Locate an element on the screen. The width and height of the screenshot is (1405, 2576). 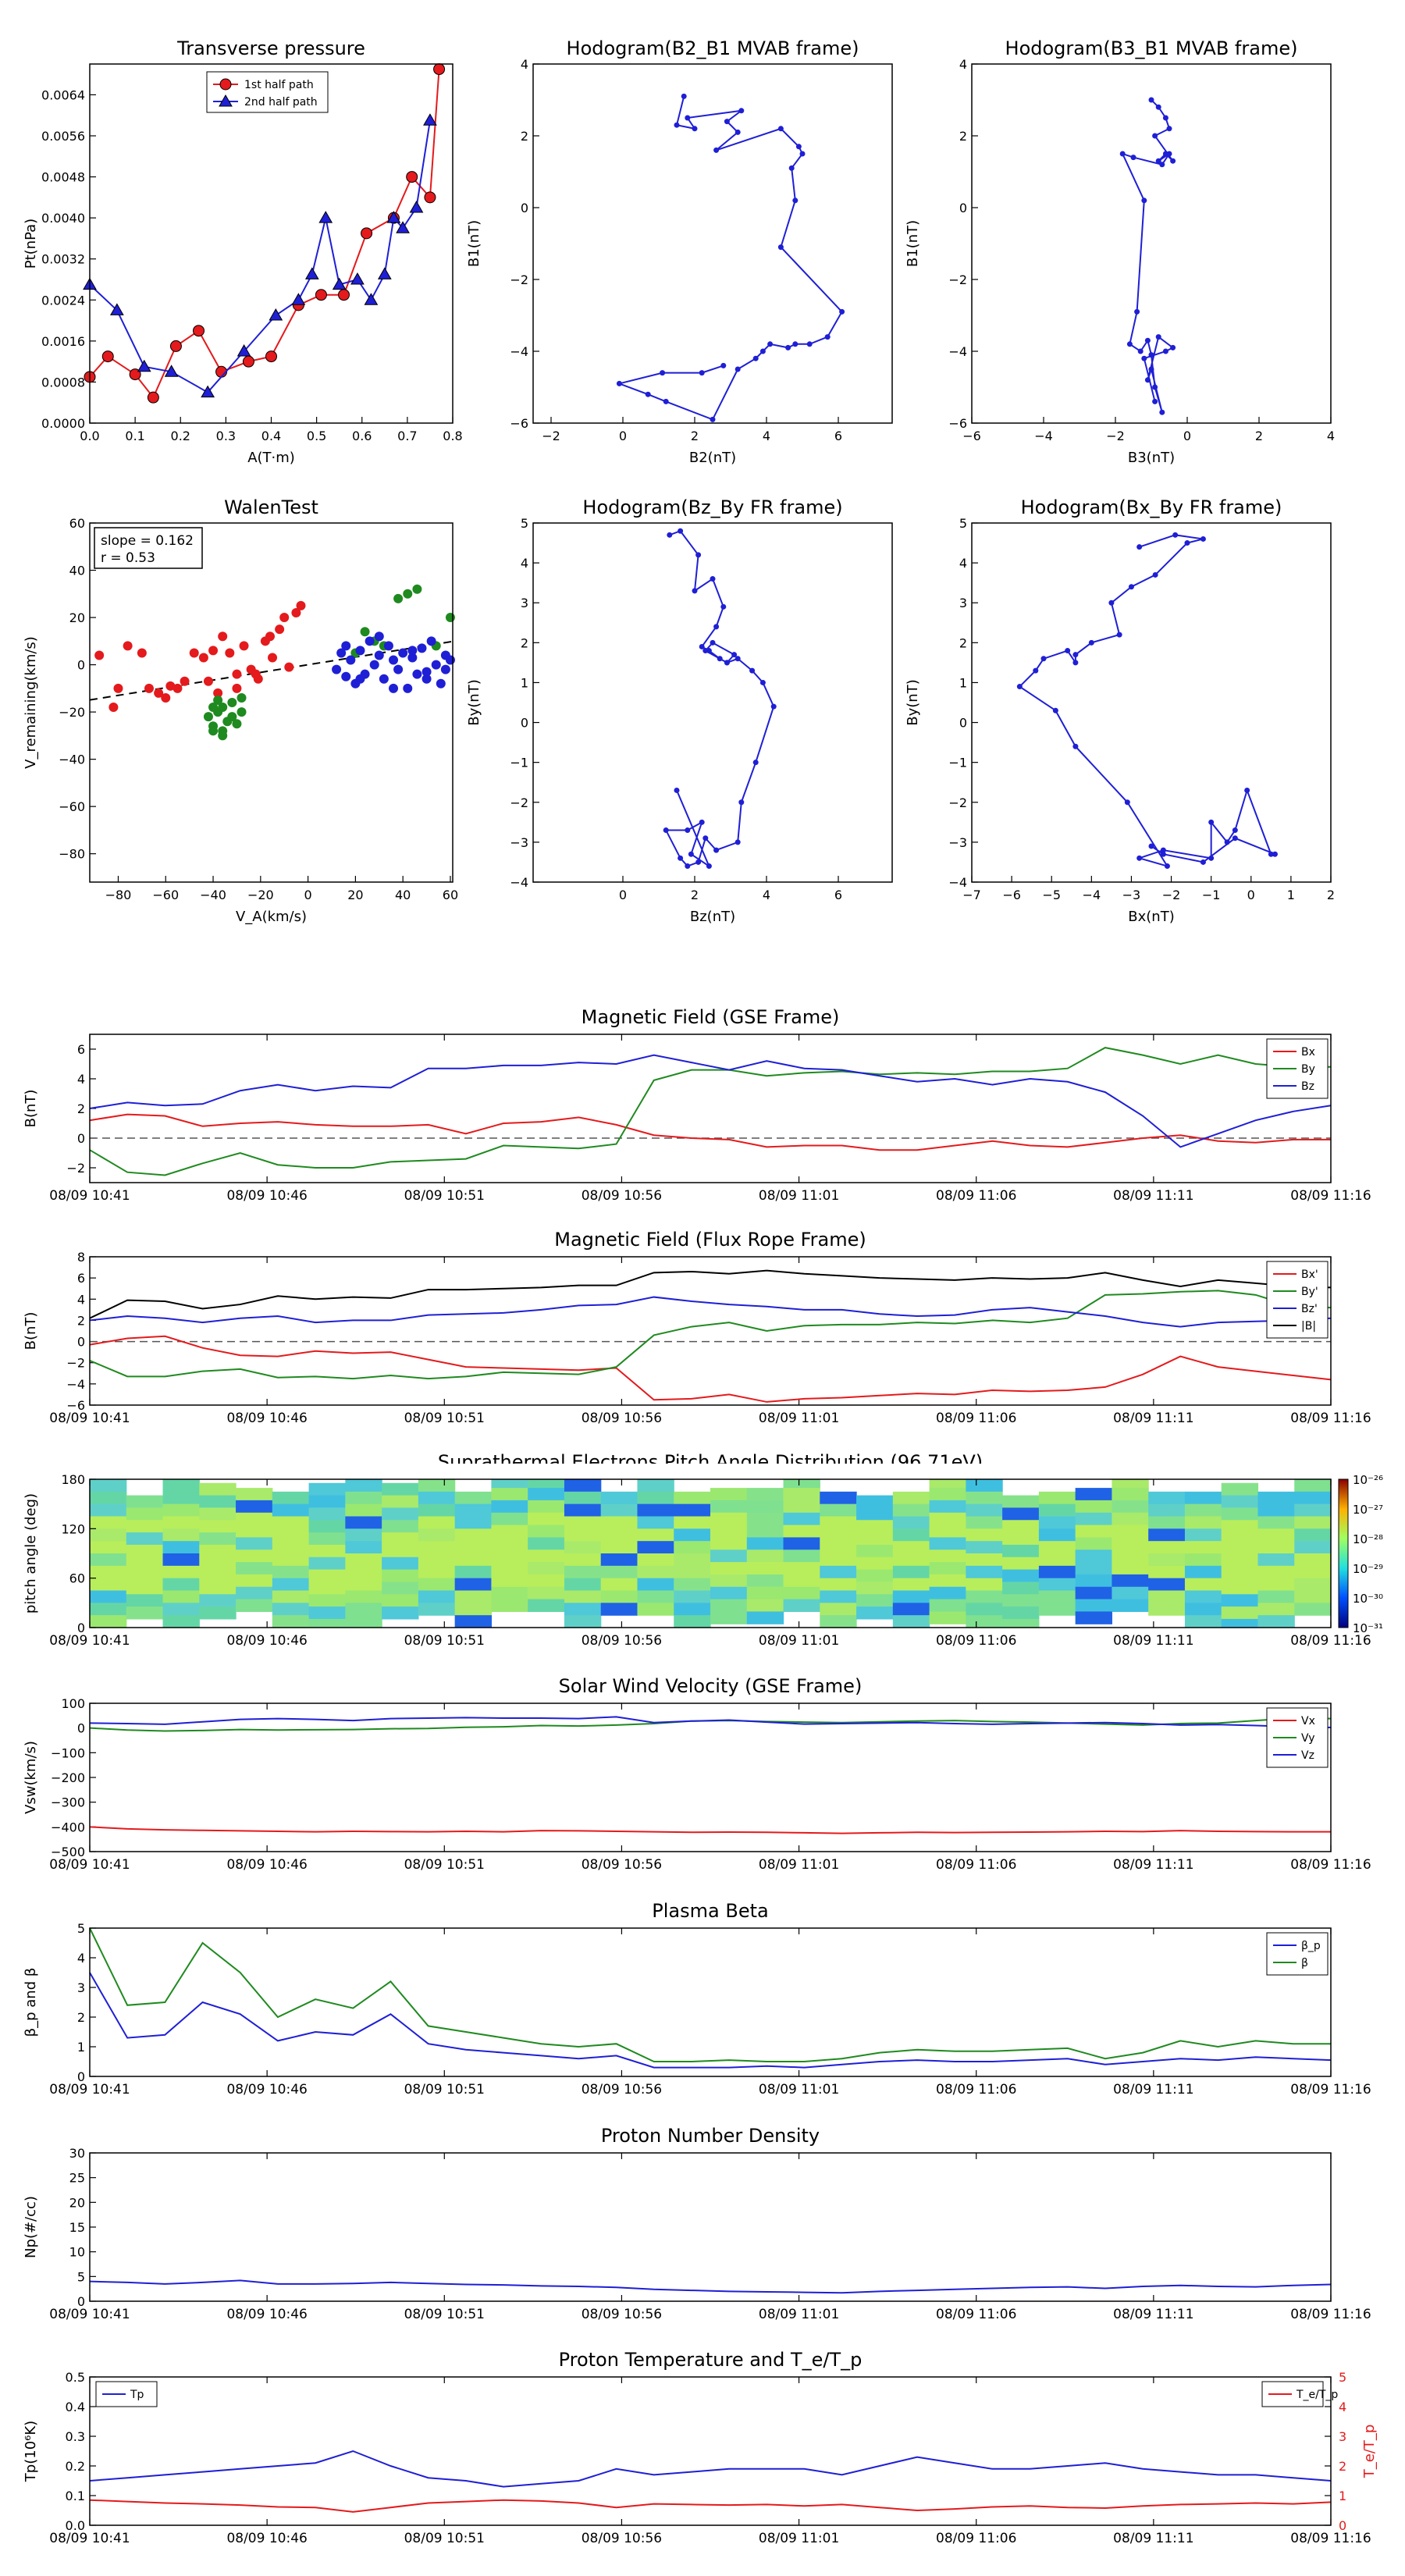
x-tick-label: −7 is located at coordinates (971, 895).